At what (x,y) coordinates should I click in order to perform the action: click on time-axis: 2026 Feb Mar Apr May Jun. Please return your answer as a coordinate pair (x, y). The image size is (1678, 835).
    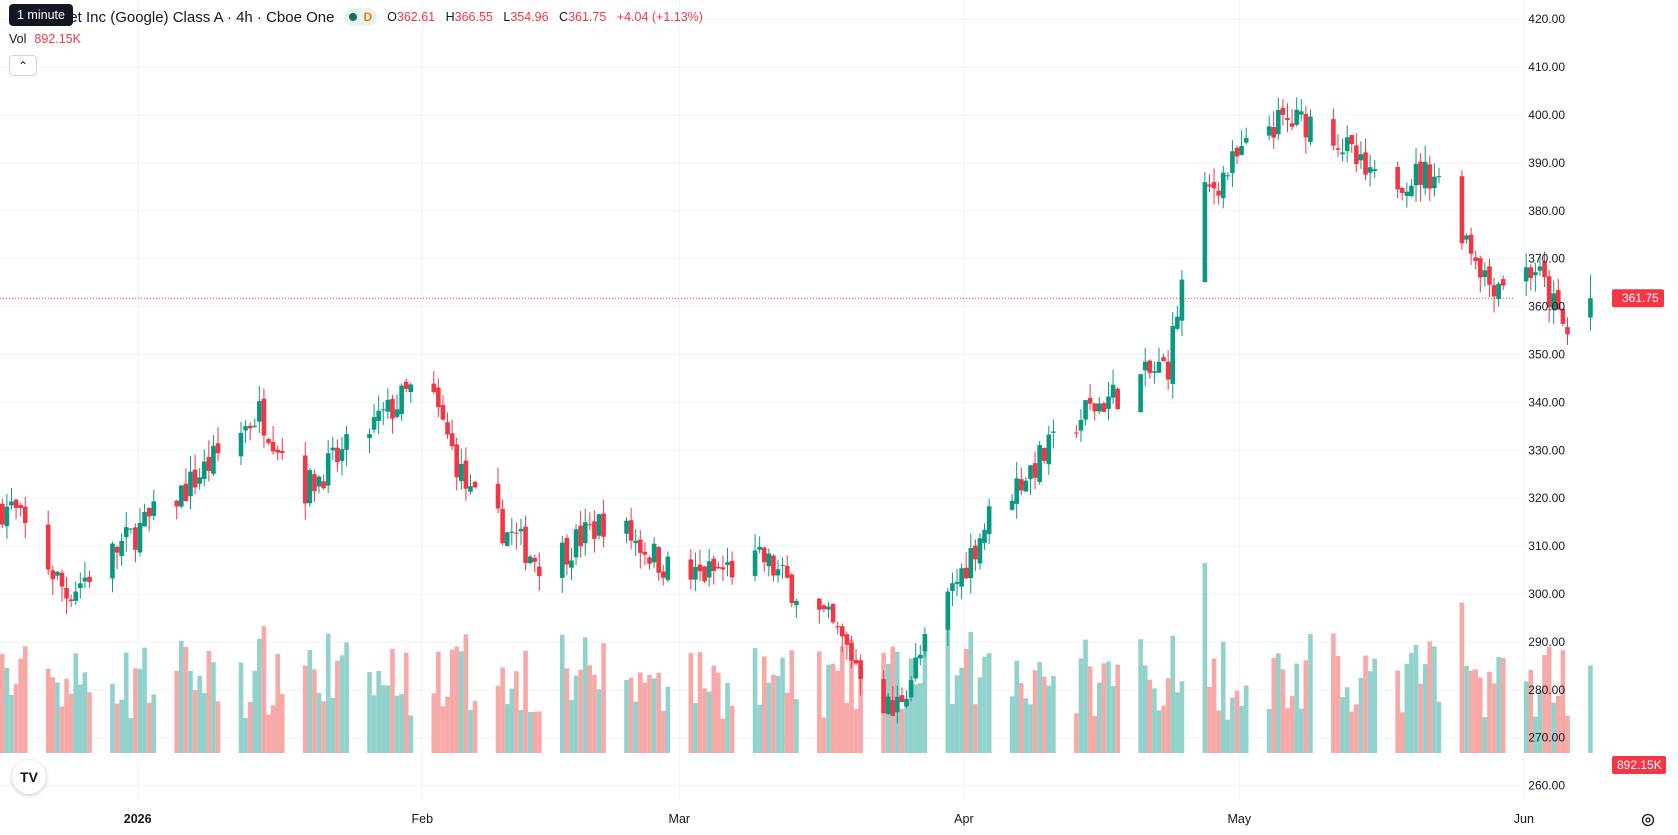
    Looking at the image, I should click on (829, 819).